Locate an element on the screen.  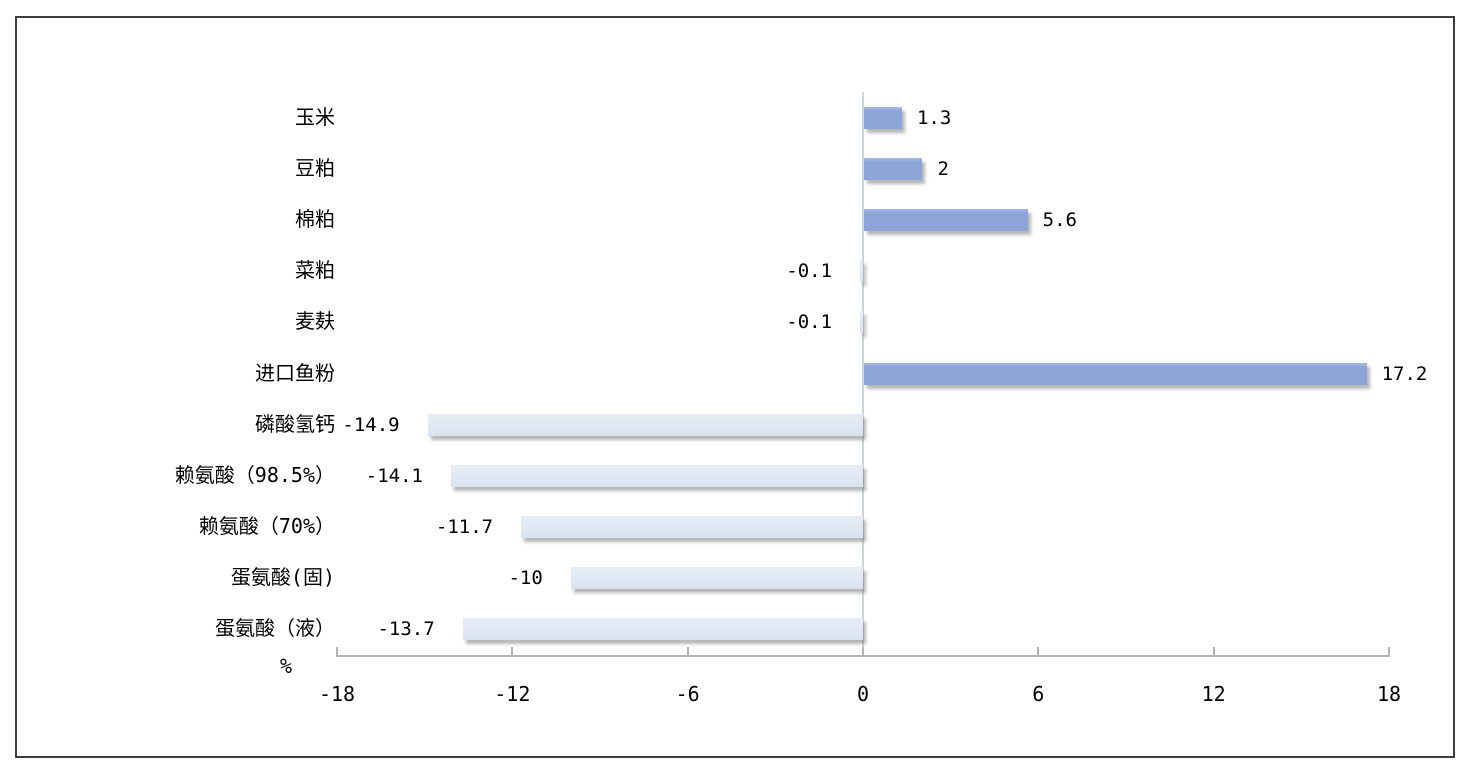
x-tick-label: 12 is located at coordinates (1213, 694).